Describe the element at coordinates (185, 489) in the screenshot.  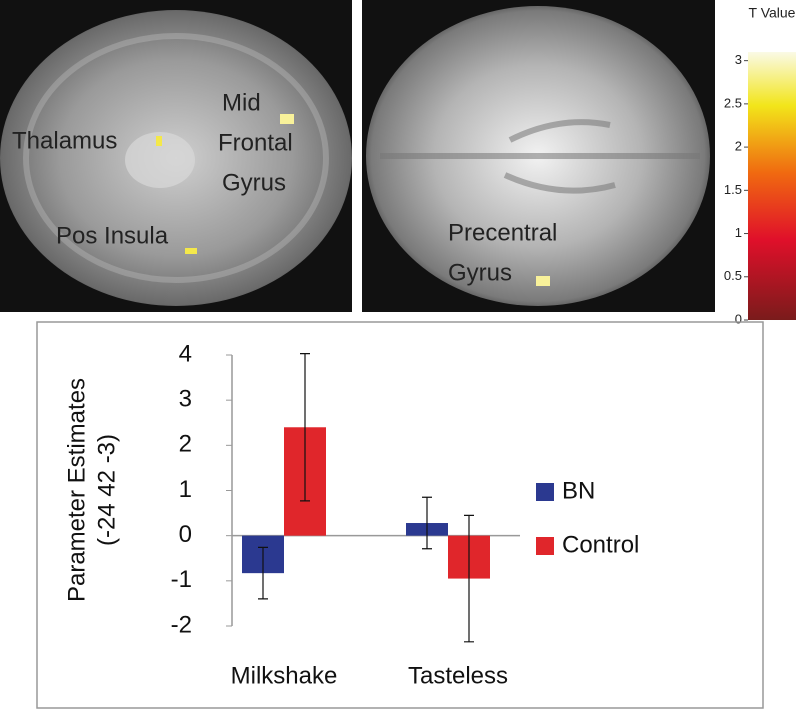
I see `y-tick-label: 1` at that location.